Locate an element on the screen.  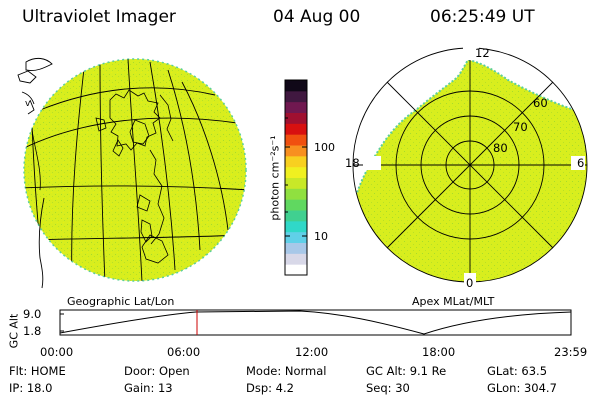
colorbar-scale is located at coordinates (296, 178).